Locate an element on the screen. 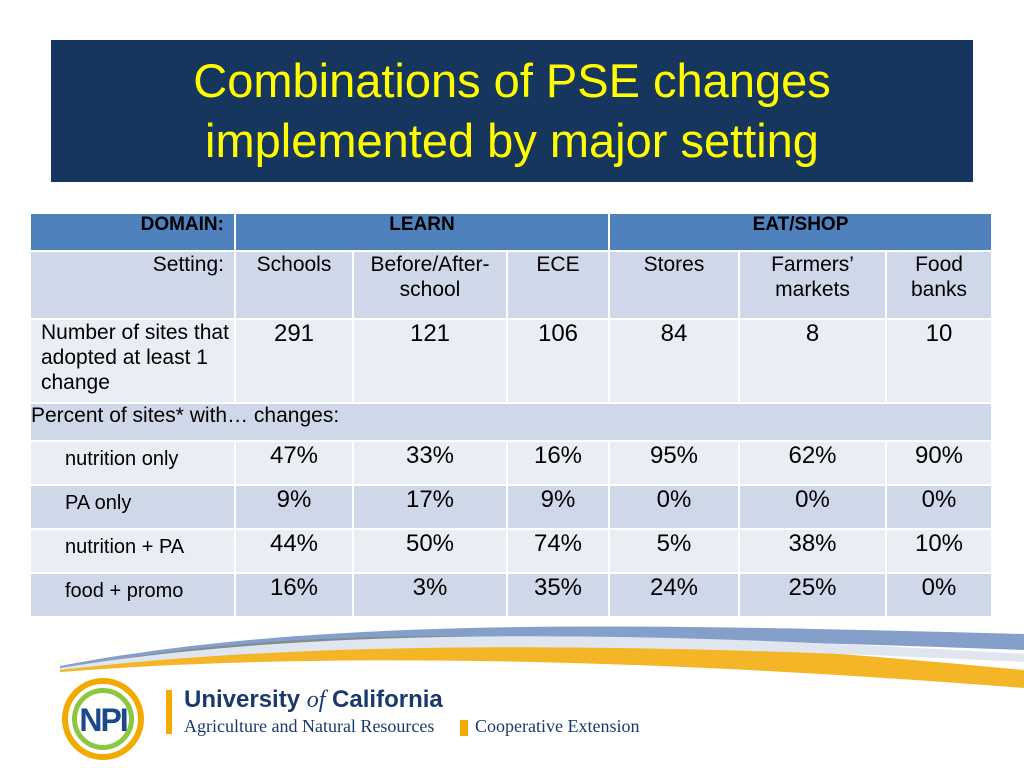 Image resolution: width=1024 pixels, height=768 pixels. uc-extension: Cooperative Extension is located at coordinates (557, 726).